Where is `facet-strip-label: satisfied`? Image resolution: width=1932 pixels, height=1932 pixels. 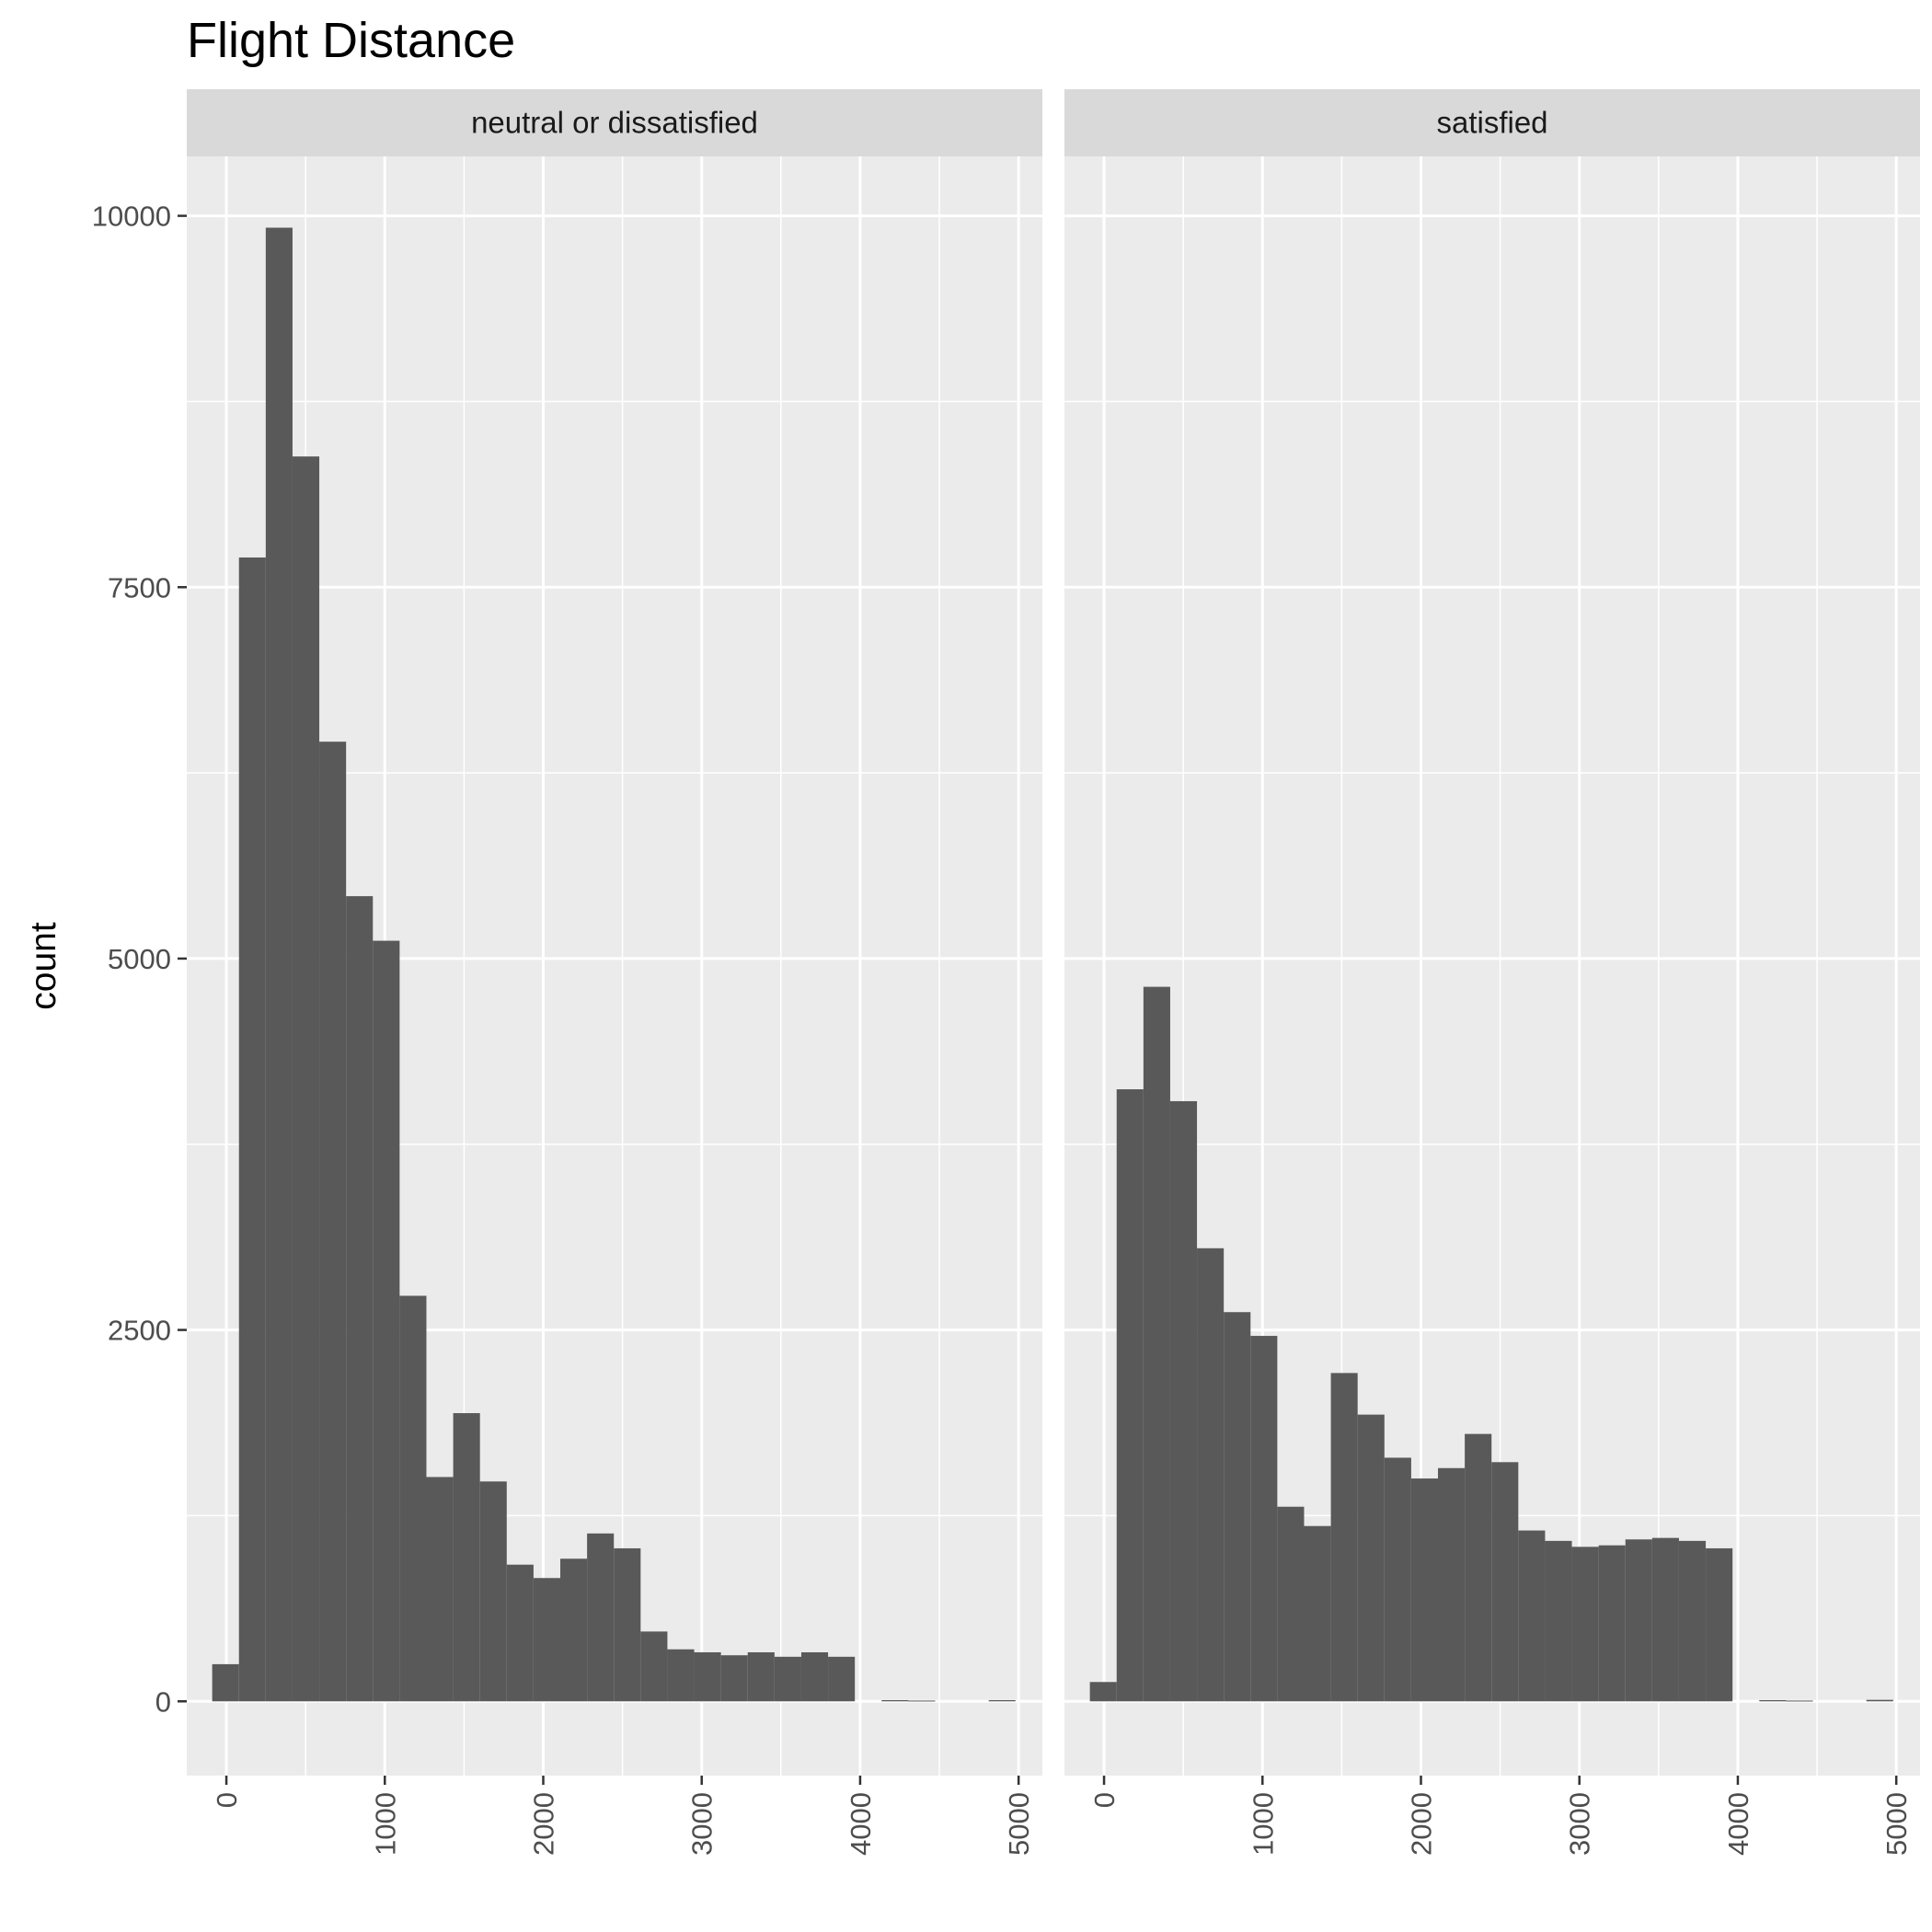
facet-strip-label: satisfied is located at coordinates (1491, 123).